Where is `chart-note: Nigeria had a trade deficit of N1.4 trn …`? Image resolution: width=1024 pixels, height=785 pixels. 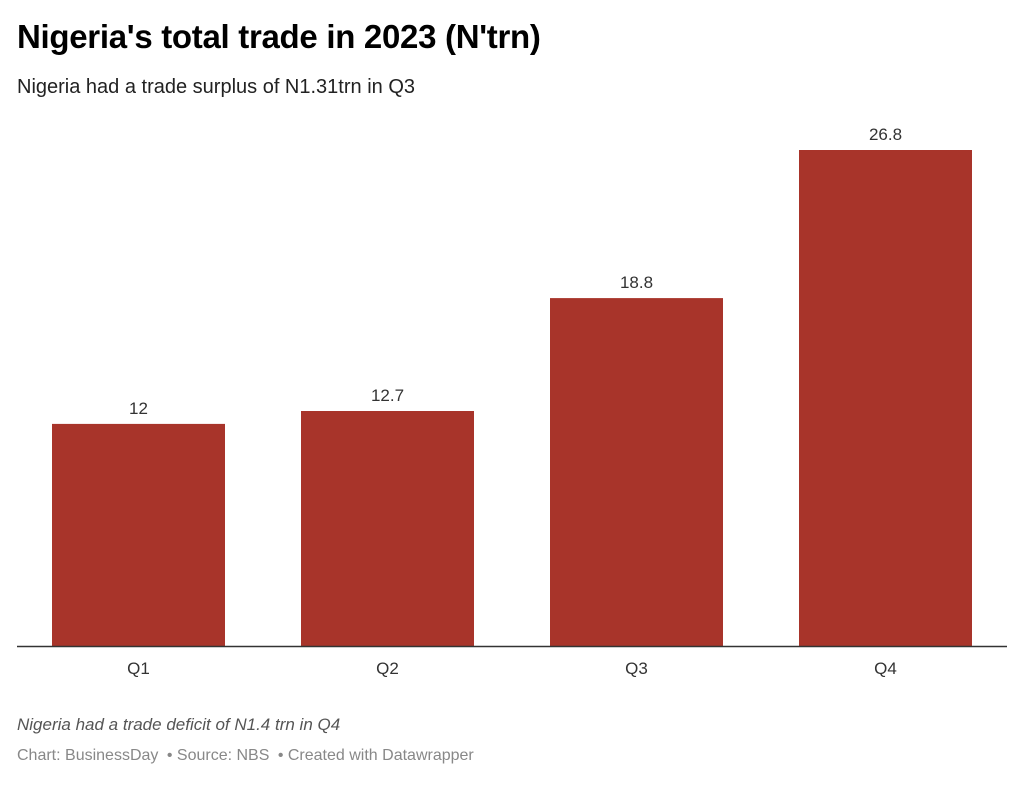 chart-note: Nigeria had a trade deficit of N1.4 trn … is located at coordinates (179, 724).